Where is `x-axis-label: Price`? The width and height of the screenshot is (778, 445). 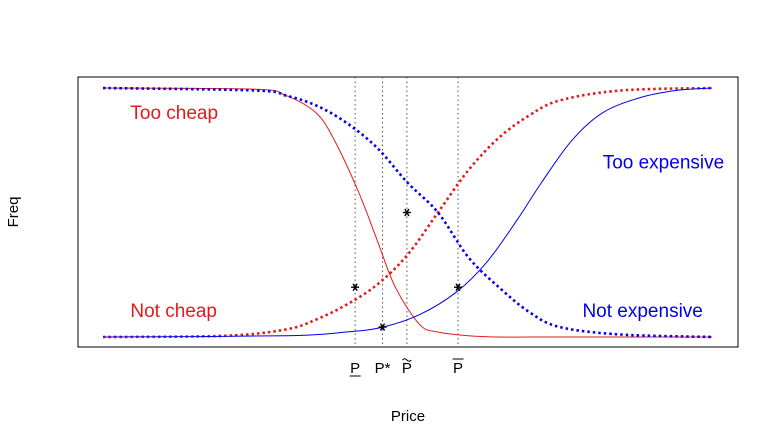
x-axis-label: Price is located at coordinates (408, 416).